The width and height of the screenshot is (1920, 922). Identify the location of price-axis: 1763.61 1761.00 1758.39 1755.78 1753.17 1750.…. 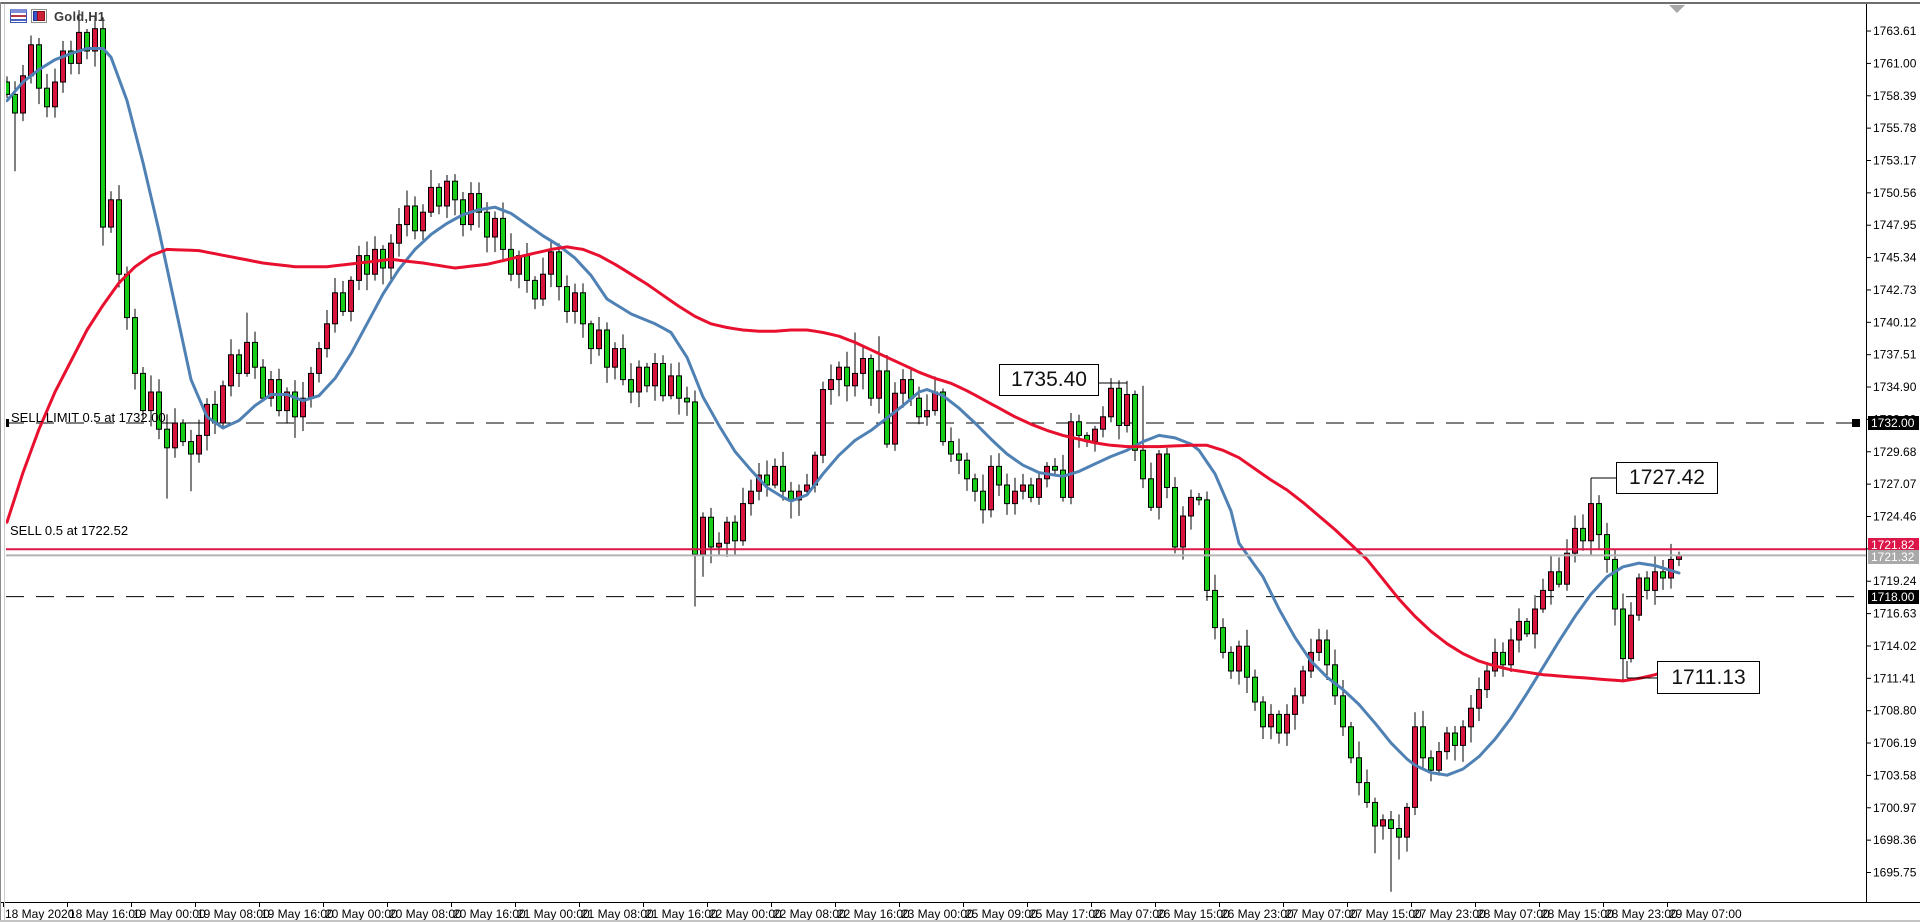
(1891, 452).